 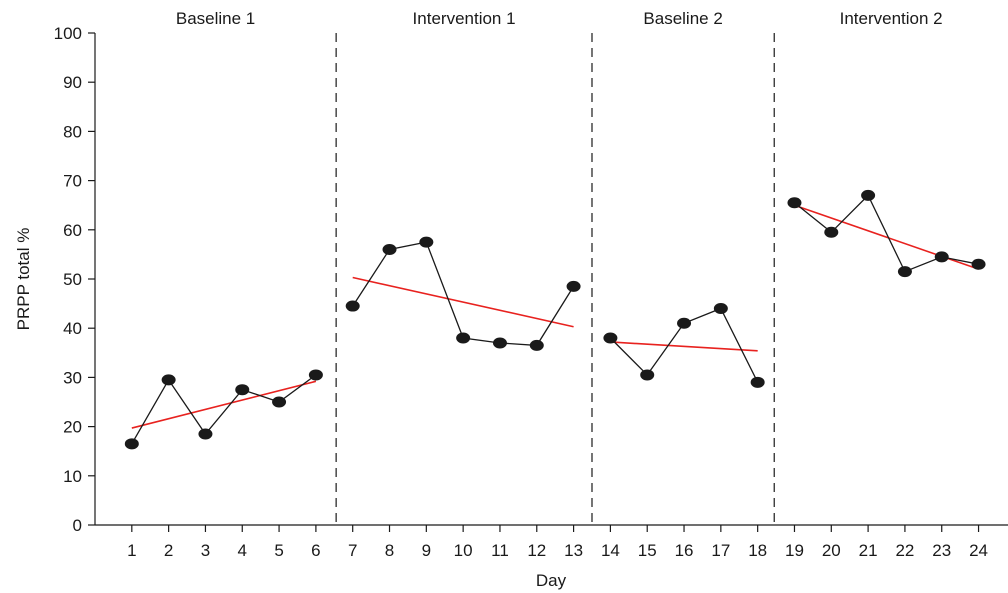 I want to click on x-tick-label: 13, so click(x=573, y=550).